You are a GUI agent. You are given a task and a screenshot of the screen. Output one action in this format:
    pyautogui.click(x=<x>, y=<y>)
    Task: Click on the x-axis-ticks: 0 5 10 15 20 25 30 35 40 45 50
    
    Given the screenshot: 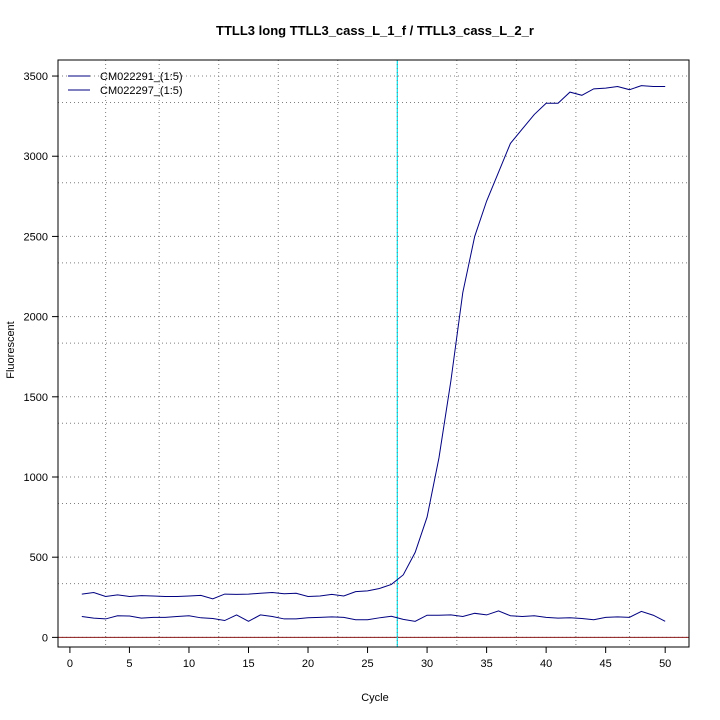 What is the action you would take?
    pyautogui.click(x=369, y=658)
    